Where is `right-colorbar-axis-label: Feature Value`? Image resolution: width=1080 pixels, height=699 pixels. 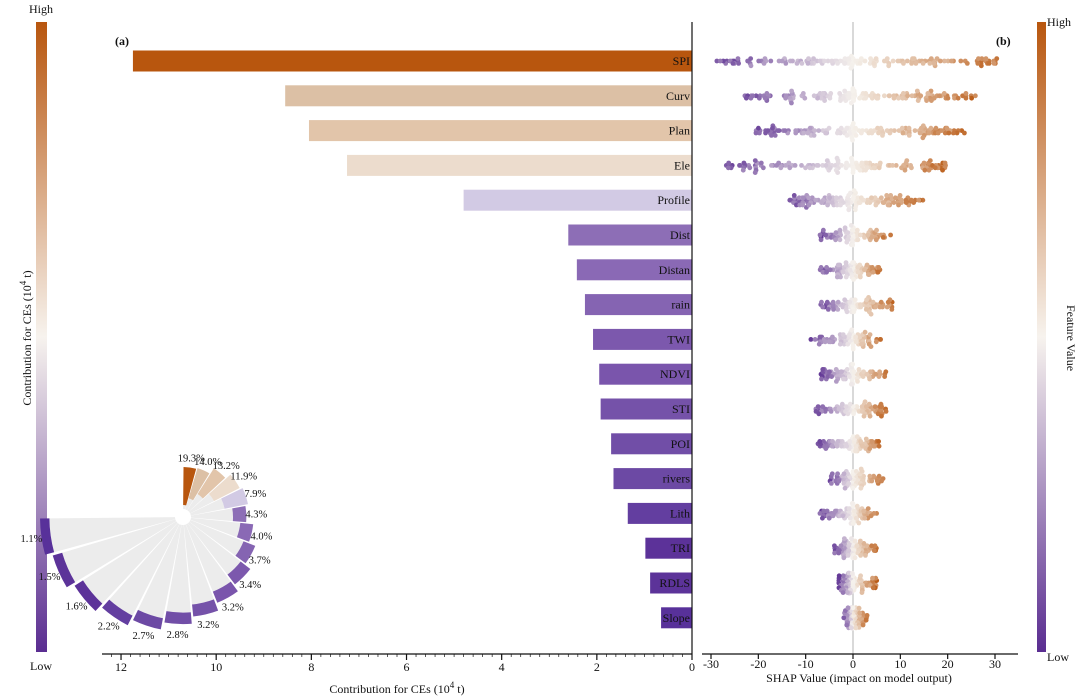 right-colorbar-axis-label: Feature Value is located at coordinates (1071, 338).